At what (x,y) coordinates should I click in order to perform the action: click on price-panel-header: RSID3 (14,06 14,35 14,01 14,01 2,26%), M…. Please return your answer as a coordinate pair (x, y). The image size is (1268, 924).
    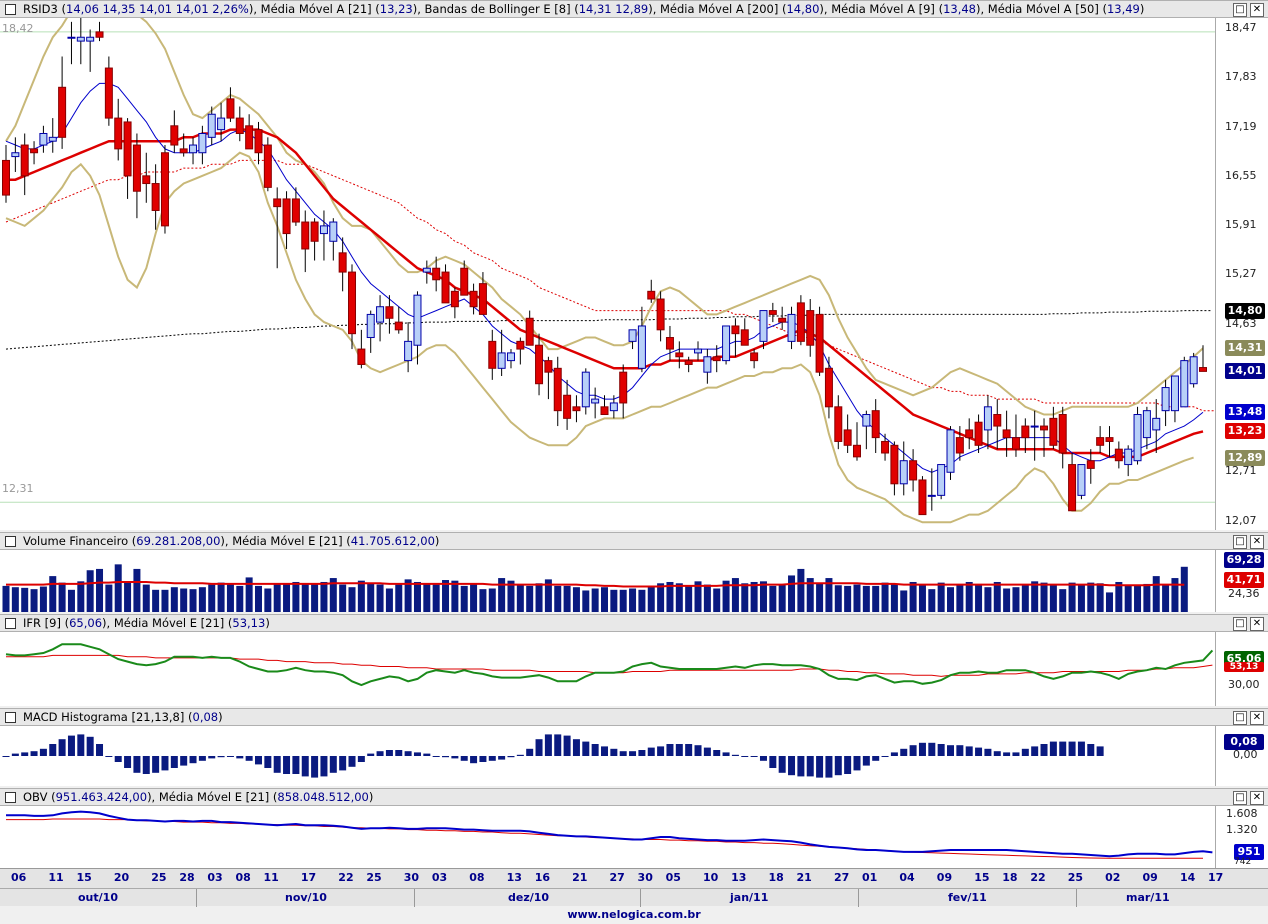
    Looking at the image, I should click on (634, 9).